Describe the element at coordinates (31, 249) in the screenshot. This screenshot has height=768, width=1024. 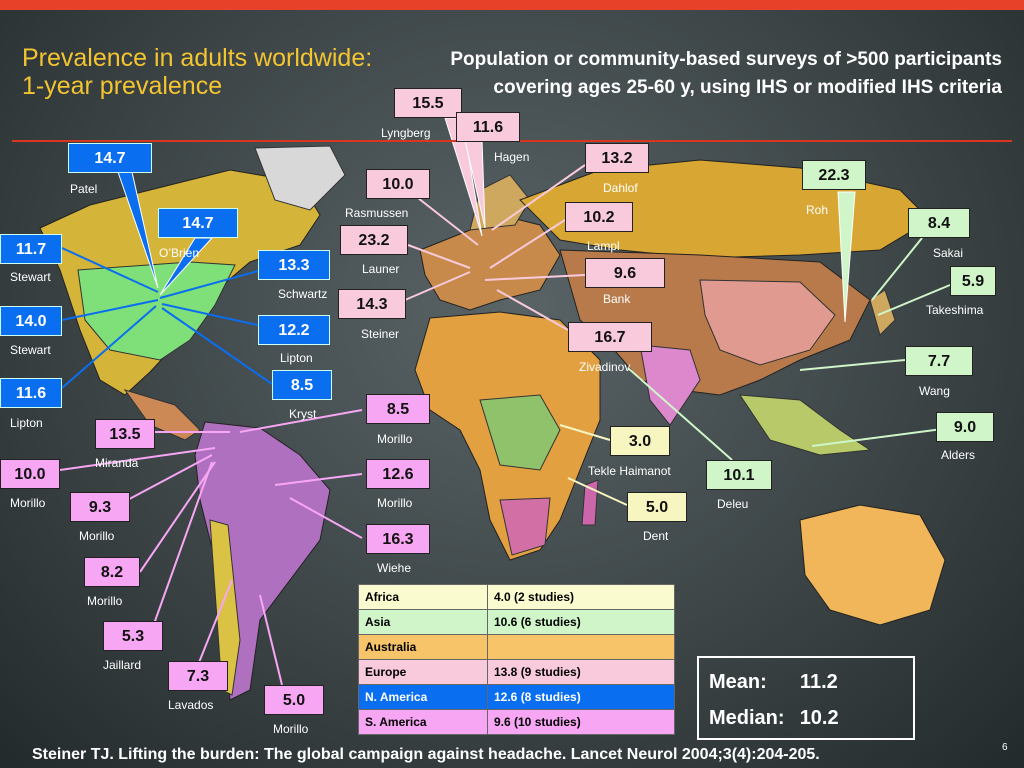
I see `study-value-box: 11.7` at that location.